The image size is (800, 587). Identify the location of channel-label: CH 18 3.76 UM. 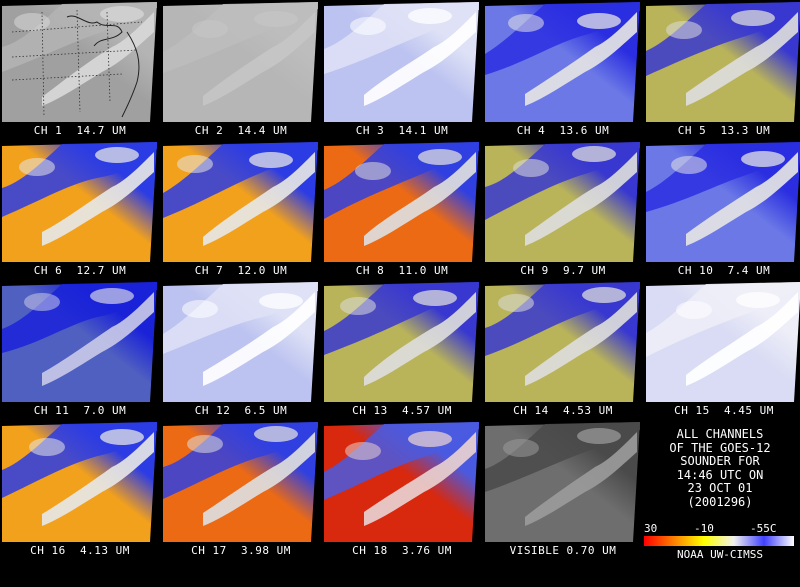
(402, 550).